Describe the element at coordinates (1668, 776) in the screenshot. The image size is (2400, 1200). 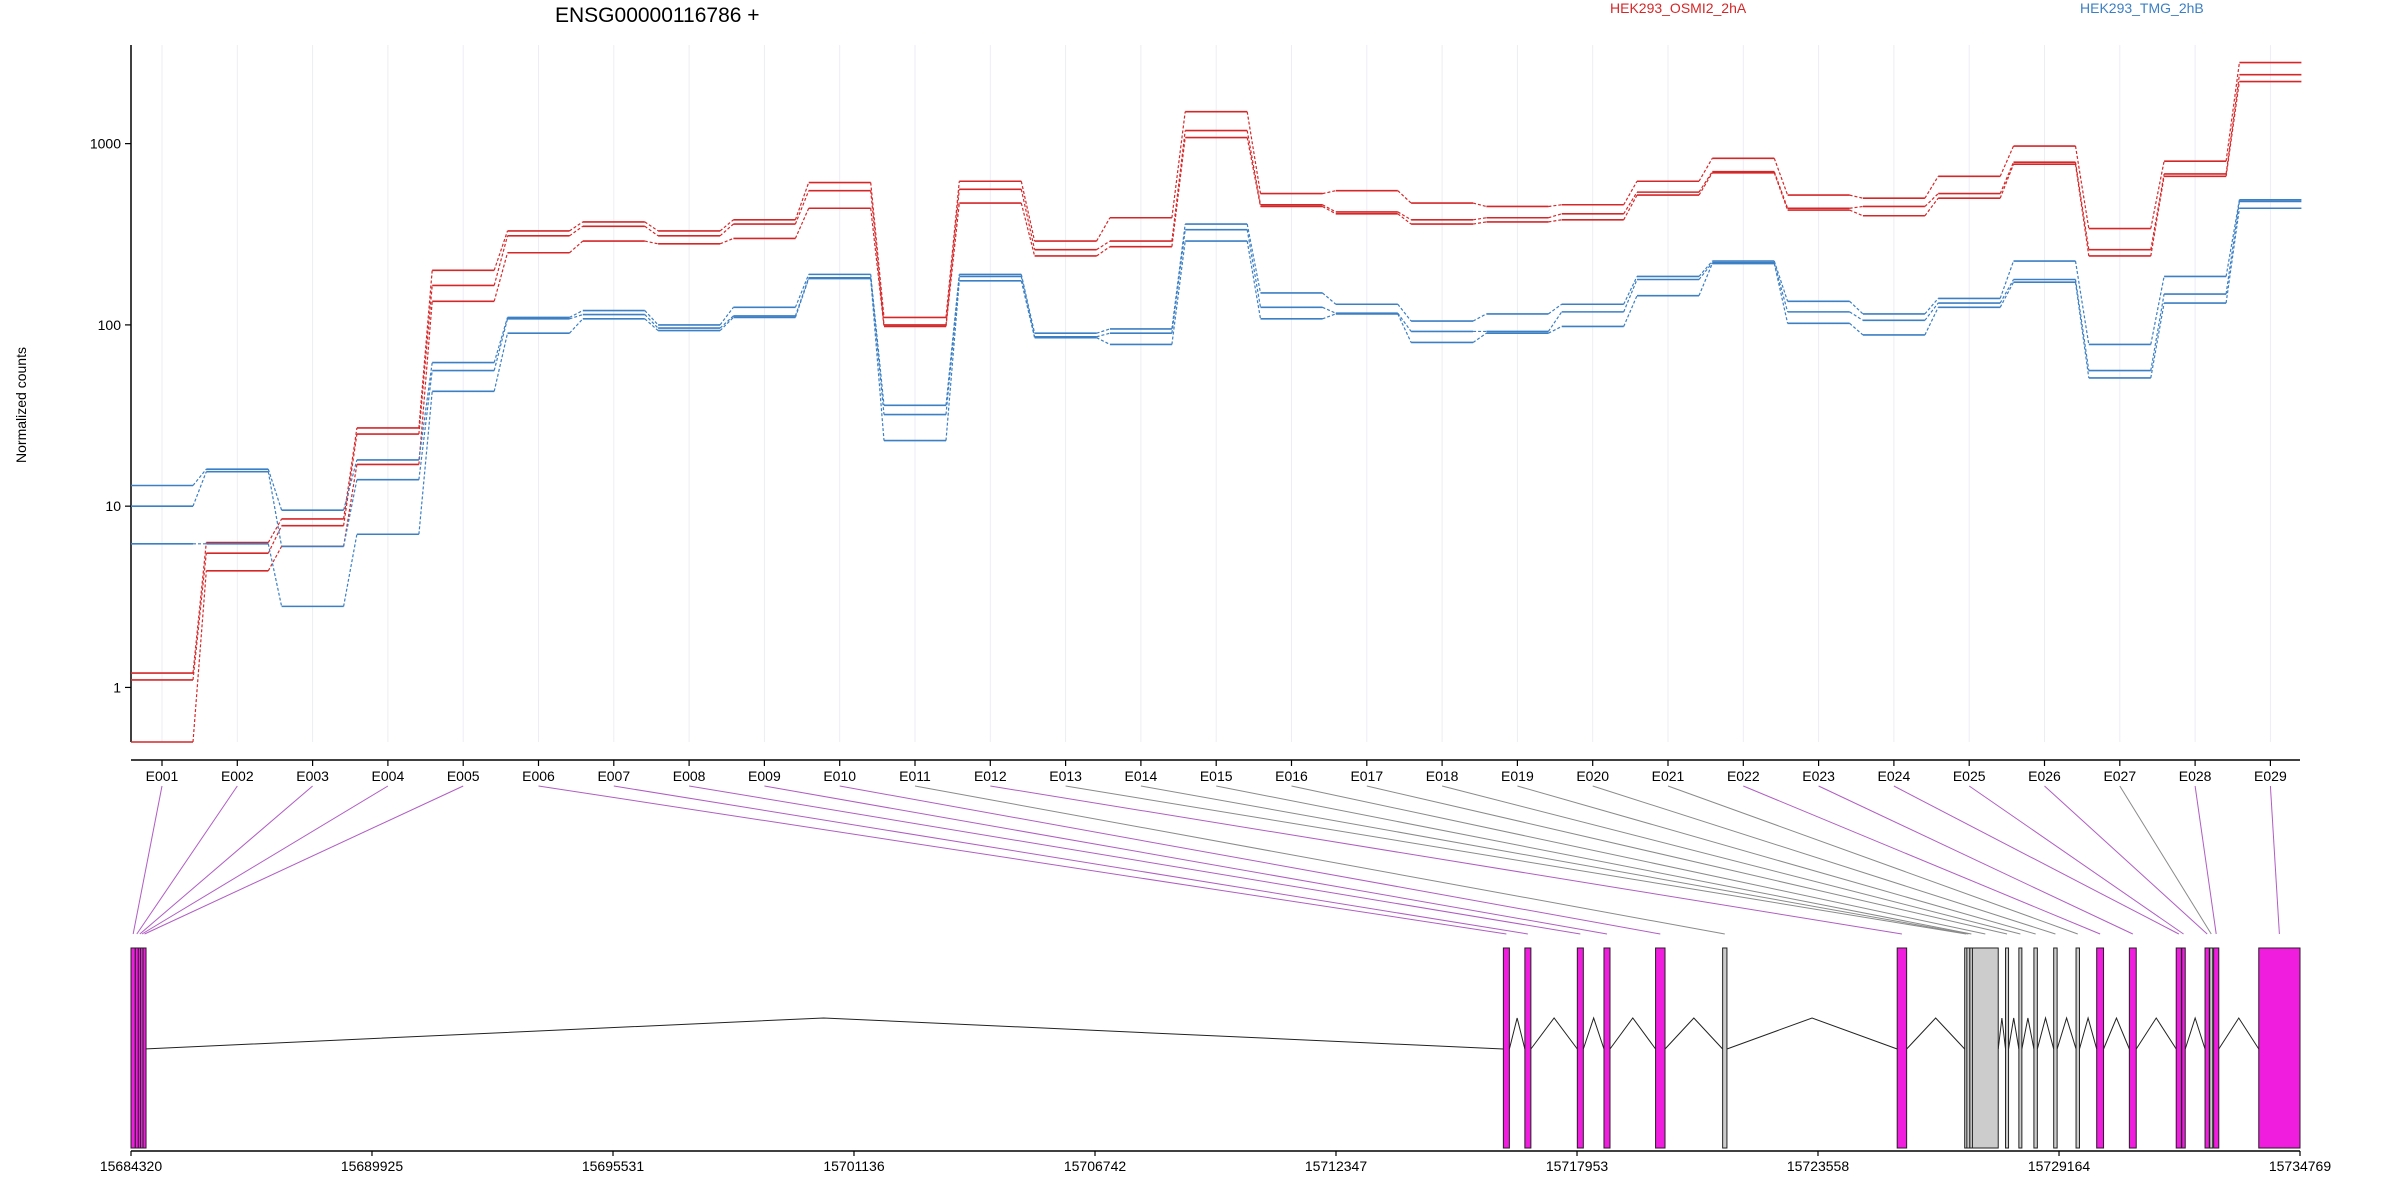
I see `x-tick-label: E021` at that location.